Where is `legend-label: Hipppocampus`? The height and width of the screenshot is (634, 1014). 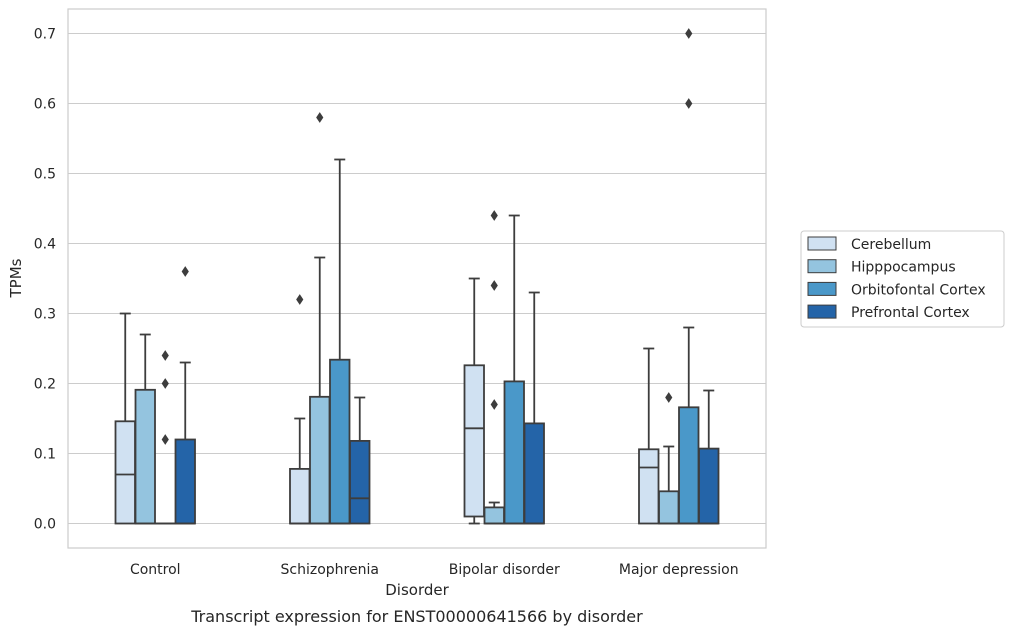
legend-label: Hipppocampus is located at coordinates (903, 268).